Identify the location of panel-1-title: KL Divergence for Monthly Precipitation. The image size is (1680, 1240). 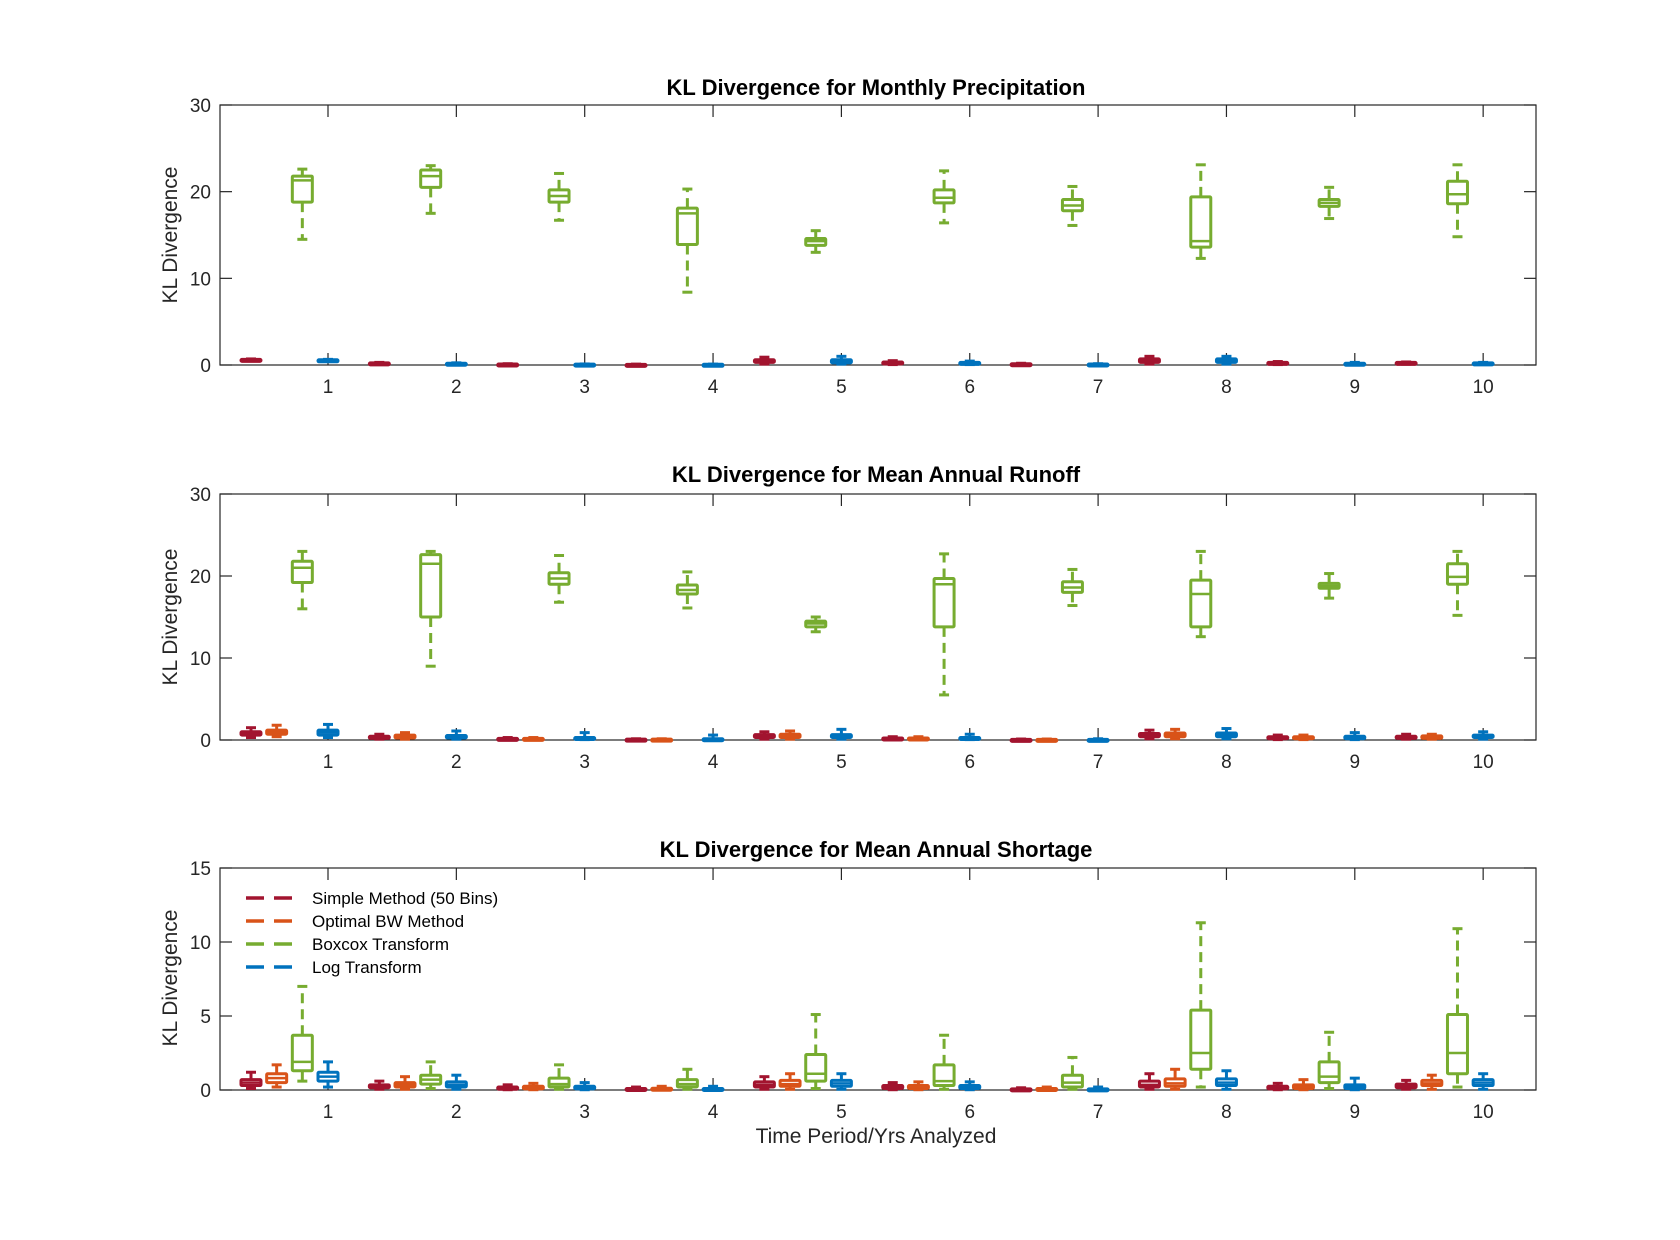
(876, 87).